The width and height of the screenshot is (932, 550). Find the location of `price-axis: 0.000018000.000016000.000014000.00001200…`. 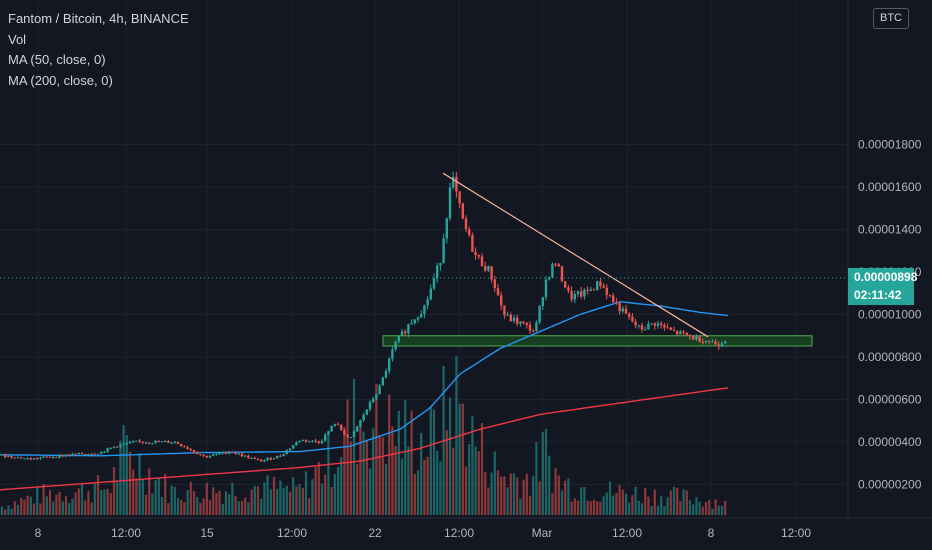

price-axis: 0.000018000.000016000.000014000.00001200… is located at coordinates (890, 315).